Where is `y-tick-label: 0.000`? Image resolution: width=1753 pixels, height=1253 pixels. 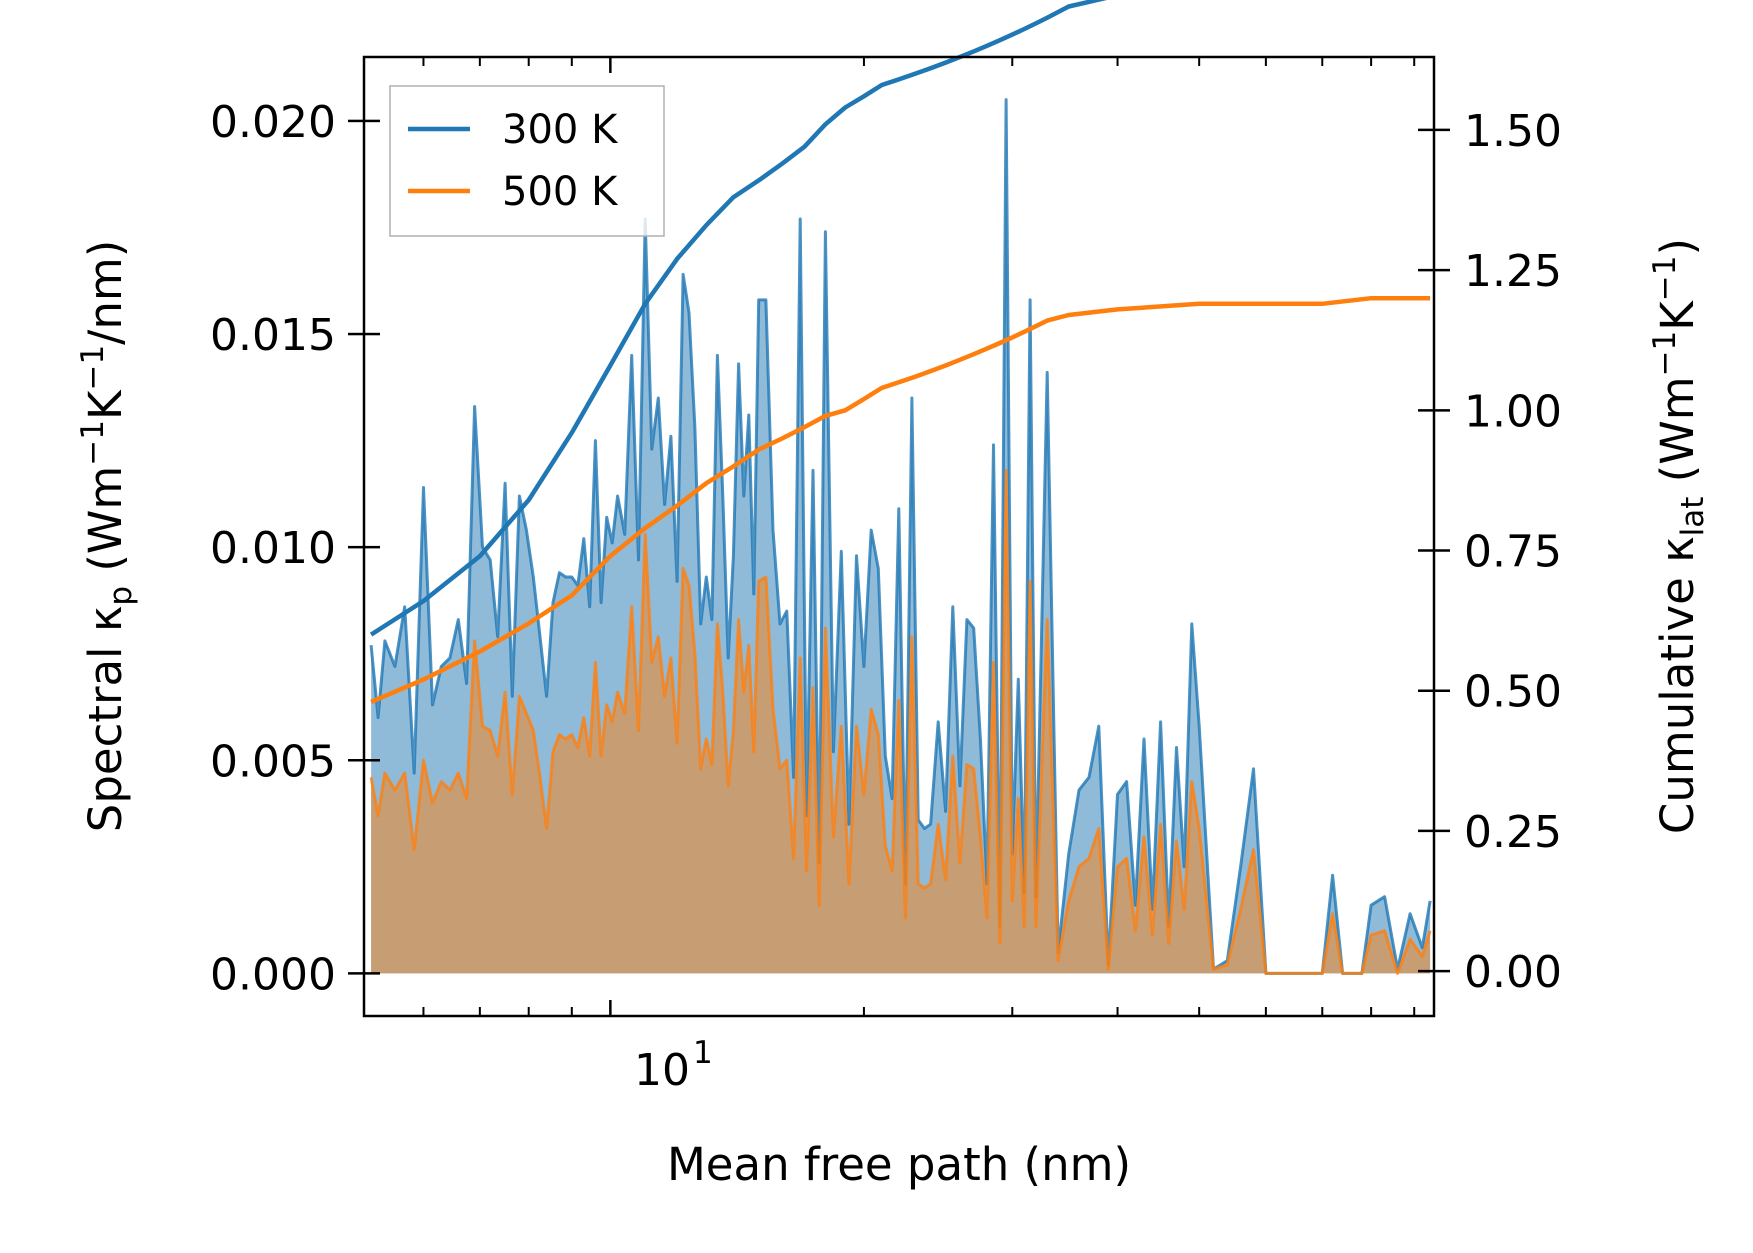 y-tick-label: 0.000 is located at coordinates (273, 974).